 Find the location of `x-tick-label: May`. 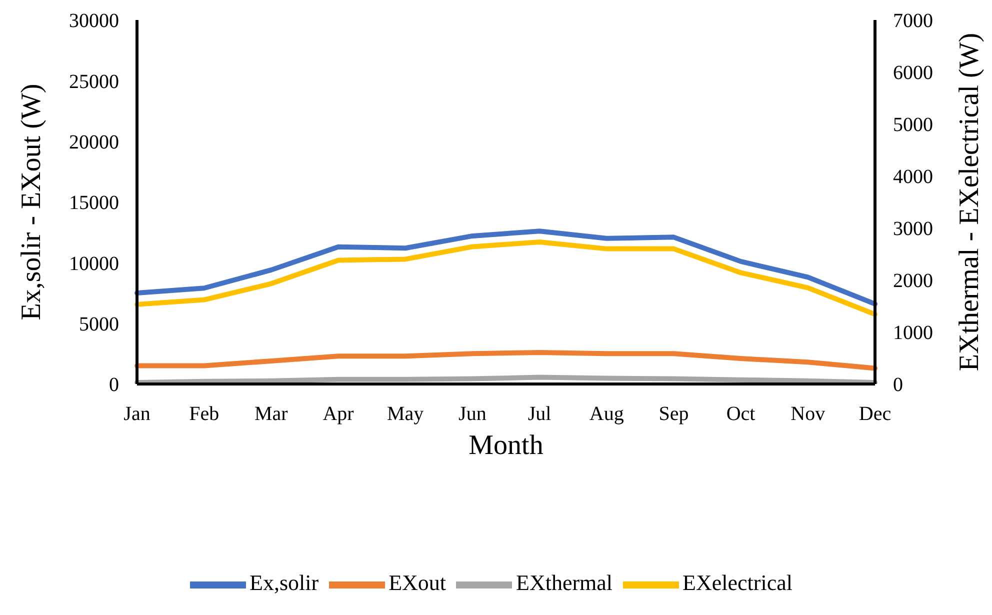

x-tick-label: May is located at coordinates (405, 414).